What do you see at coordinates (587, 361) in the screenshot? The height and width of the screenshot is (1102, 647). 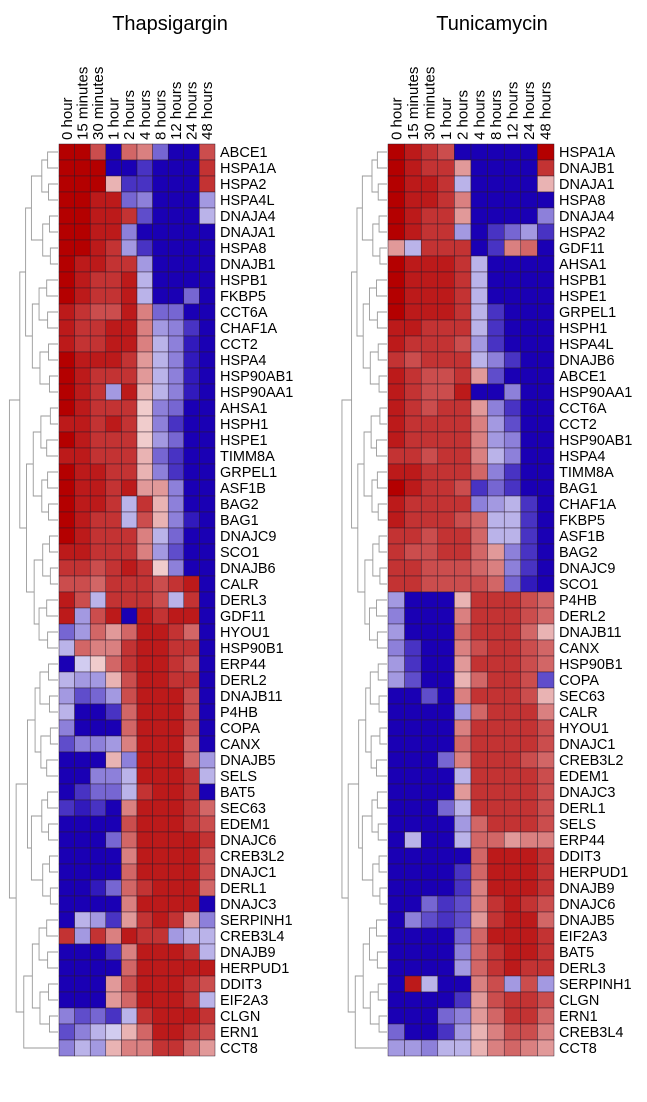 I see `tunicamycin-gene-label: DNAJB6` at bounding box center [587, 361].